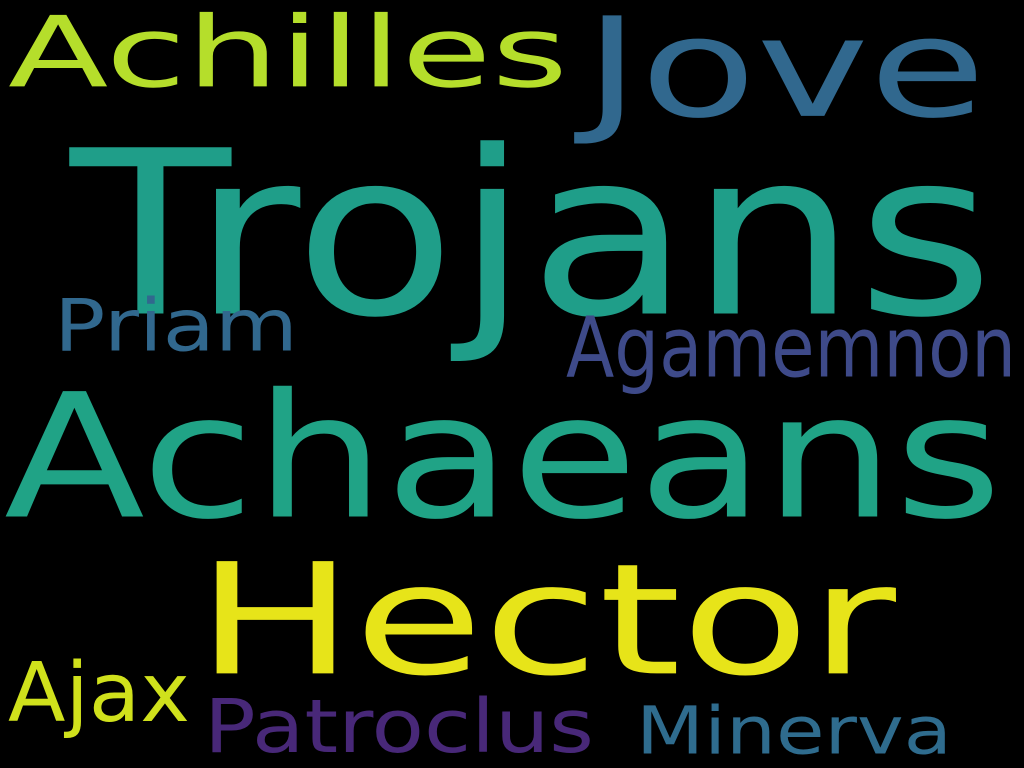 This screenshot has width=1024, height=768. What do you see at coordinates (176, 325) in the screenshot?
I see `word-priam: Priam` at bounding box center [176, 325].